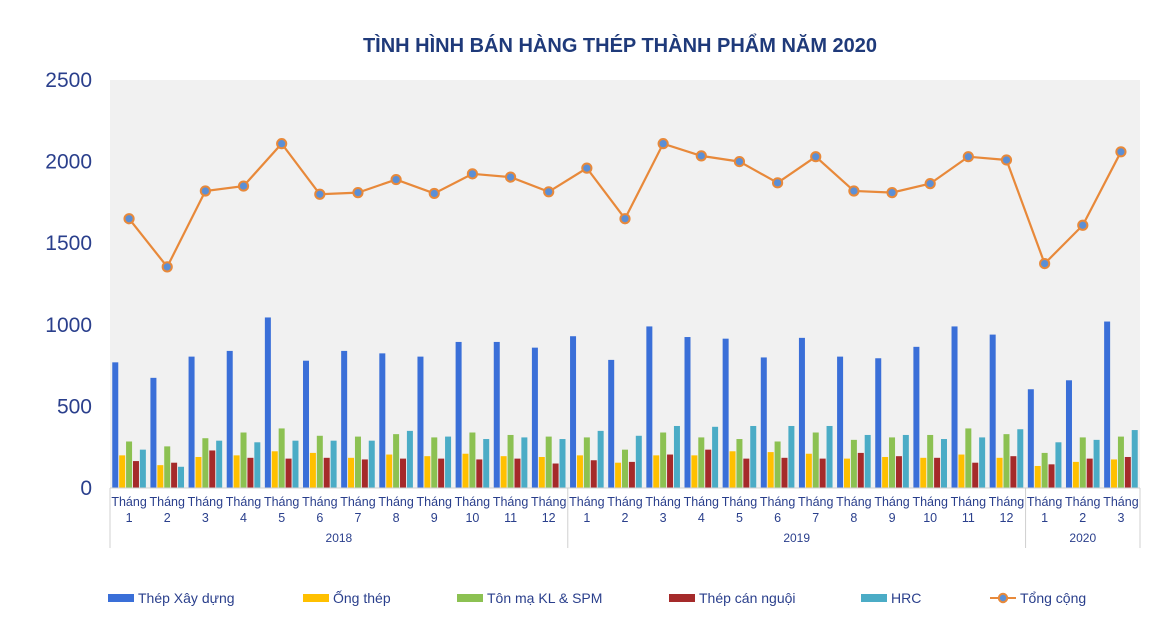 The width and height of the screenshot is (1170, 641). I want to click on y-tick-label: 0, so click(86, 488).